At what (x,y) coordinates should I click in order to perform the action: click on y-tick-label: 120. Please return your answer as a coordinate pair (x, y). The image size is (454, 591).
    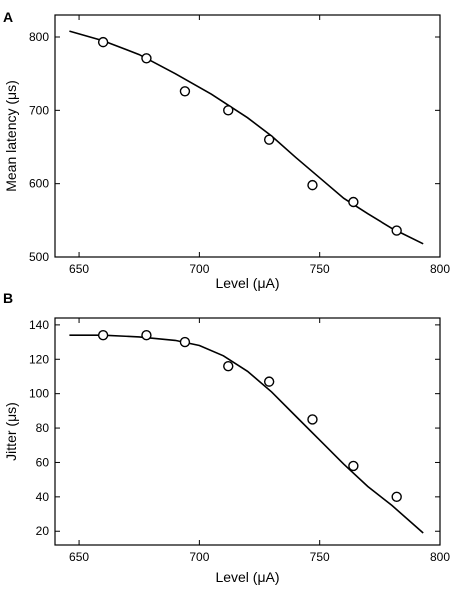
    Looking at the image, I should click on (39, 359).